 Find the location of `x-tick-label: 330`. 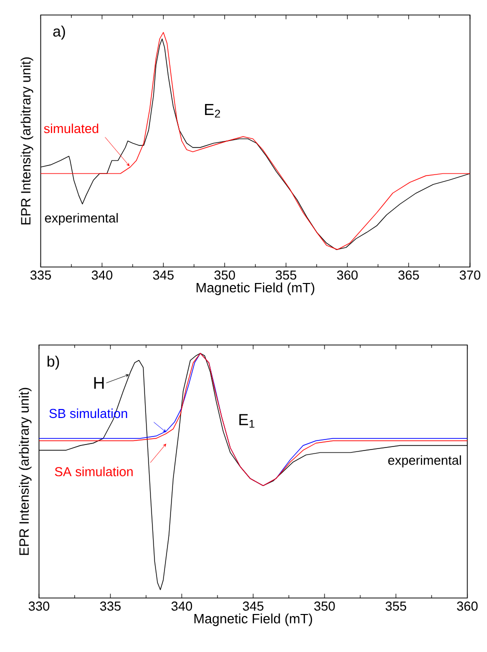

x-tick-label: 330 is located at coordinates (39, 606).